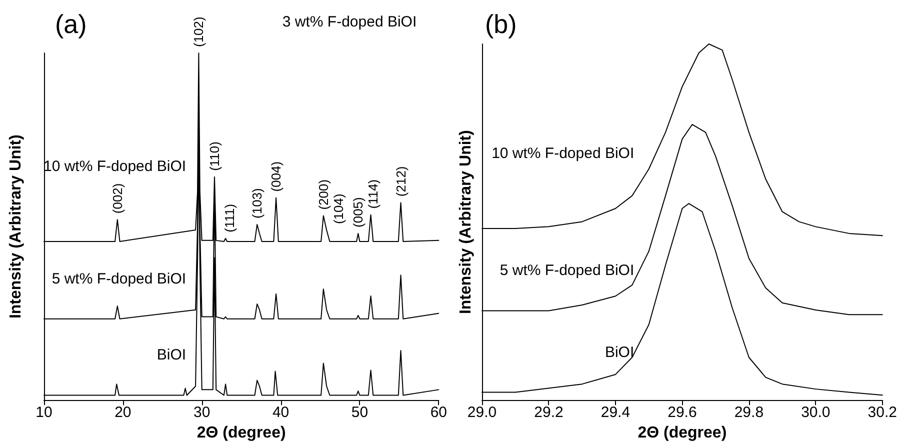 The image size is (900, 446). I want to click on x-tick-label: 29.2, so click(549, 413).